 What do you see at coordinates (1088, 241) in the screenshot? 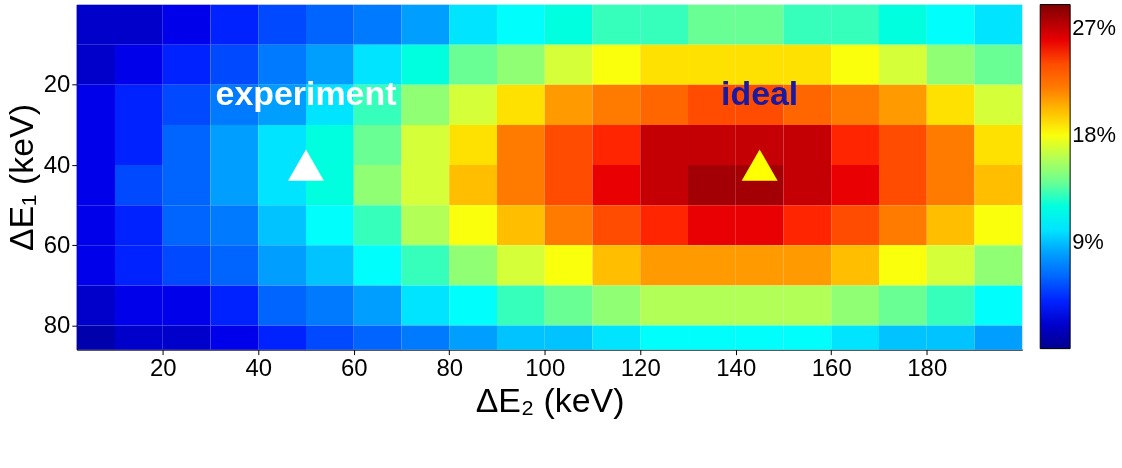
I see `color-bar-label: 9%` at bounding box center [1088, 241].